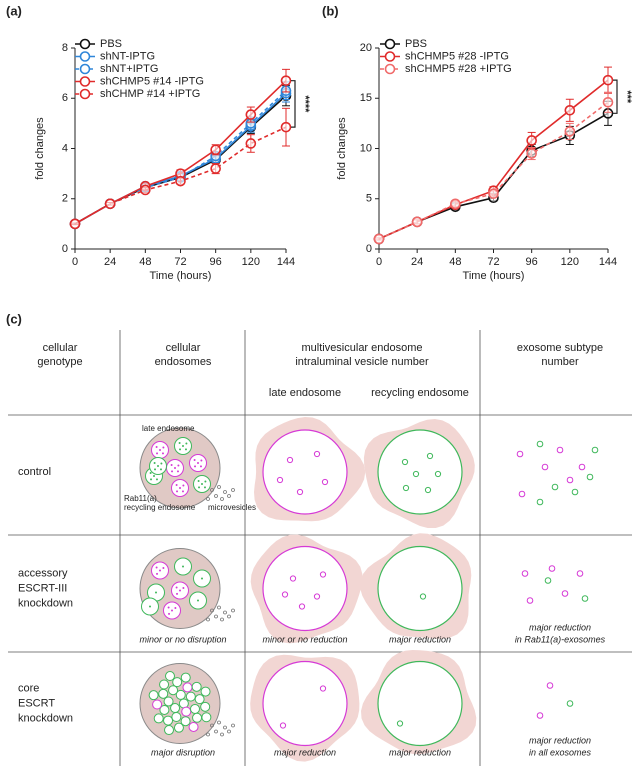 This screenshot has height=772, width=640. I want to click on caption: in all exosomes, so click(560, 752).